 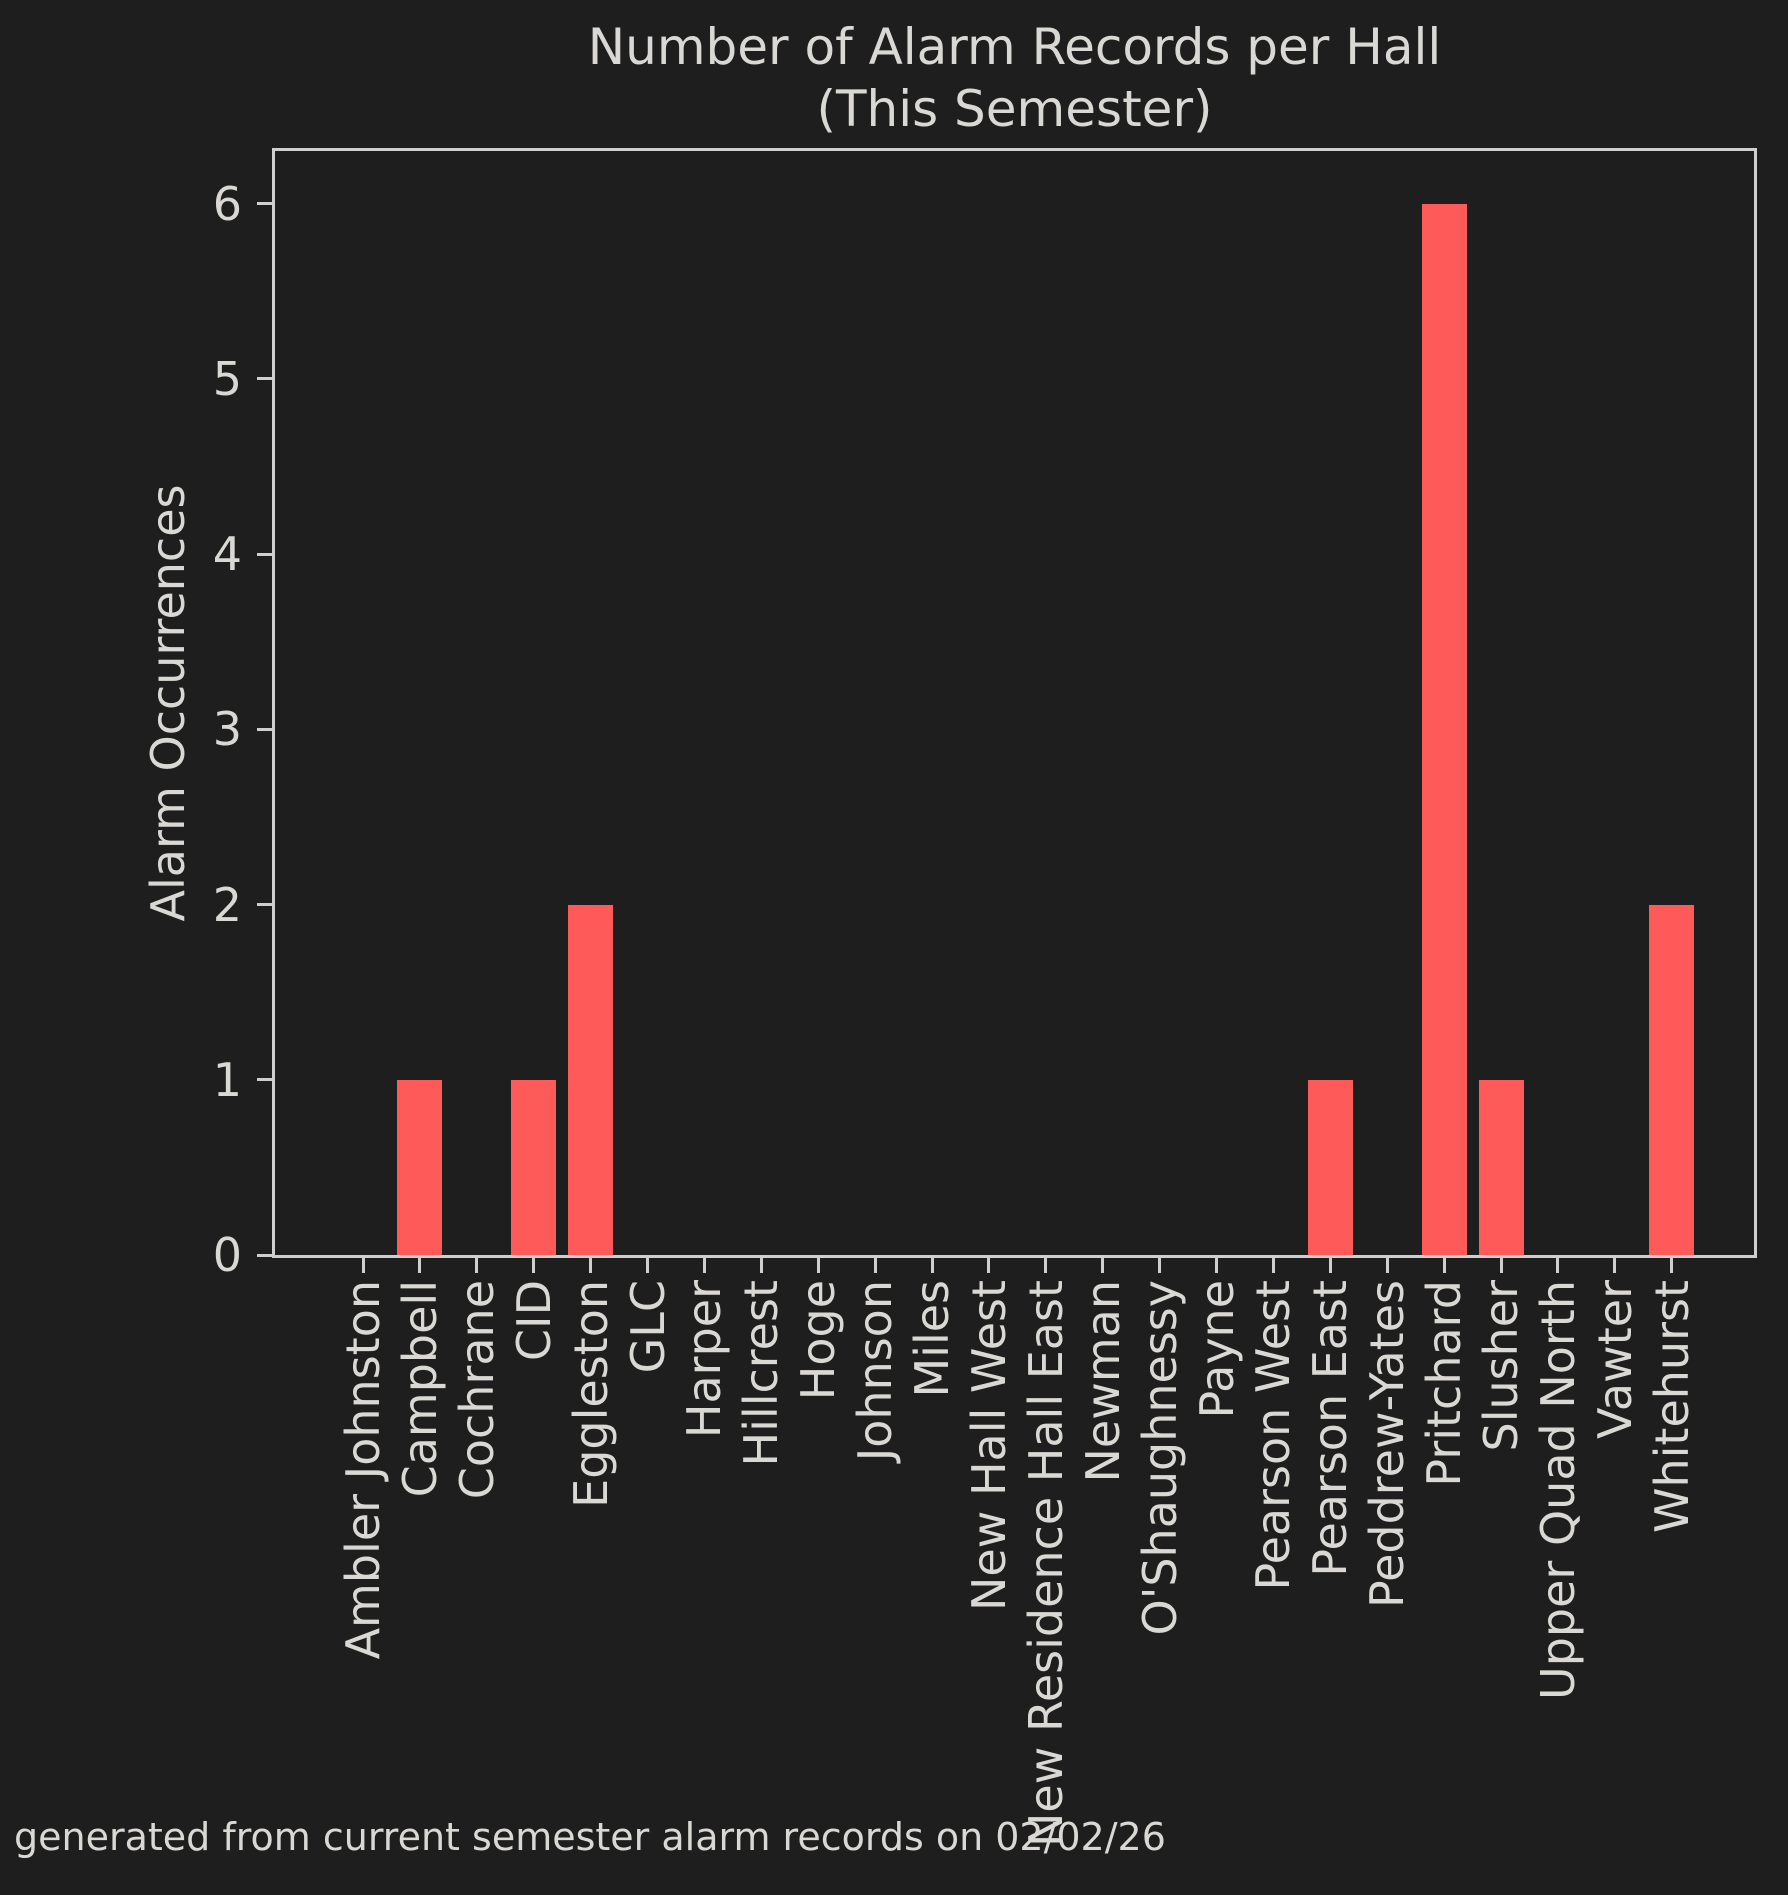 I want to click on y-tick-label: 2, so click(x=227, y=904).